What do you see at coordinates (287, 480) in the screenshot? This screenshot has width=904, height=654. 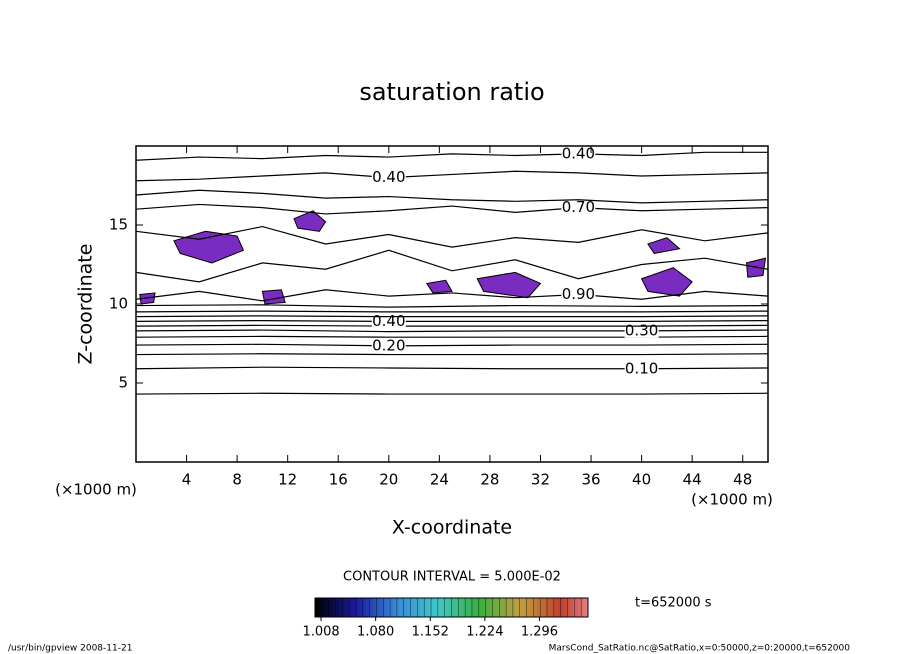 I see `x-tick-label: 12` at bounding box center [287, 480].